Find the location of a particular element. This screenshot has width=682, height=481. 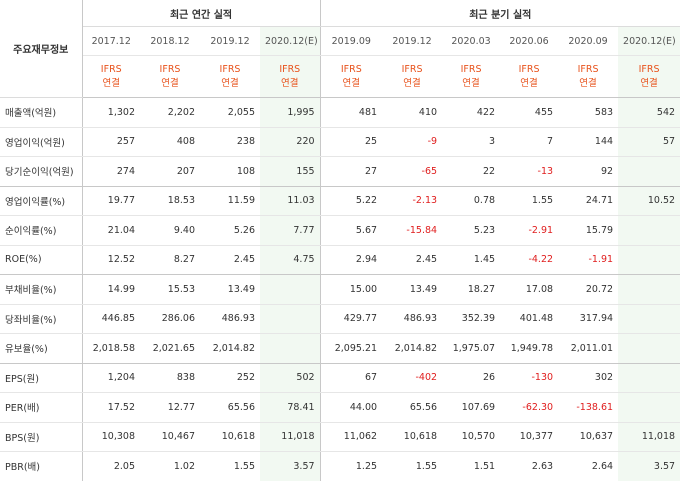

row-label: 당좌비율(%) is located at coordinates (41, 319).